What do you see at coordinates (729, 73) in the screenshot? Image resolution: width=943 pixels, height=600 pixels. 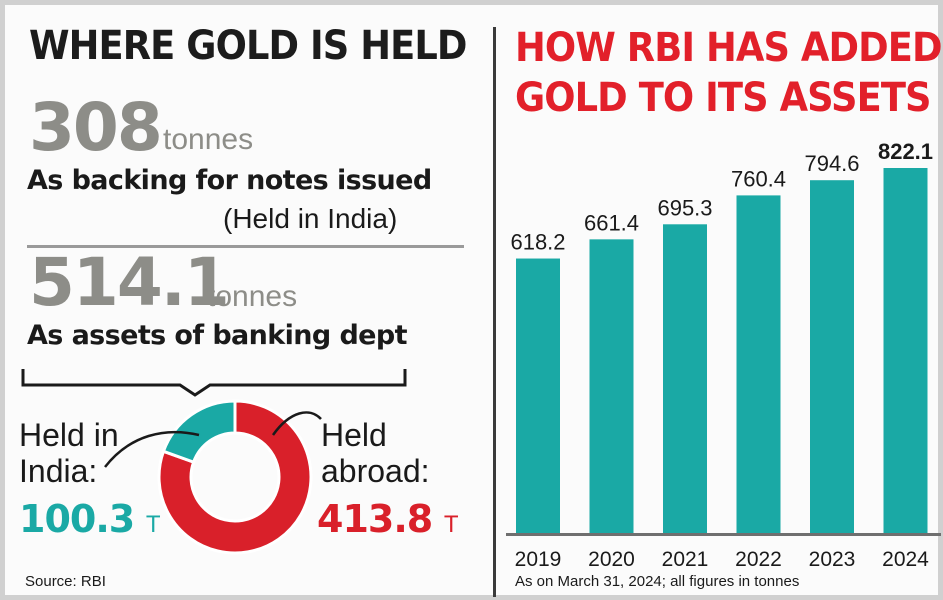 I see `right-headline: HOW RBI HAS ADDED GOLD TO ITS ASSETS` at bounding box center [729, 73].